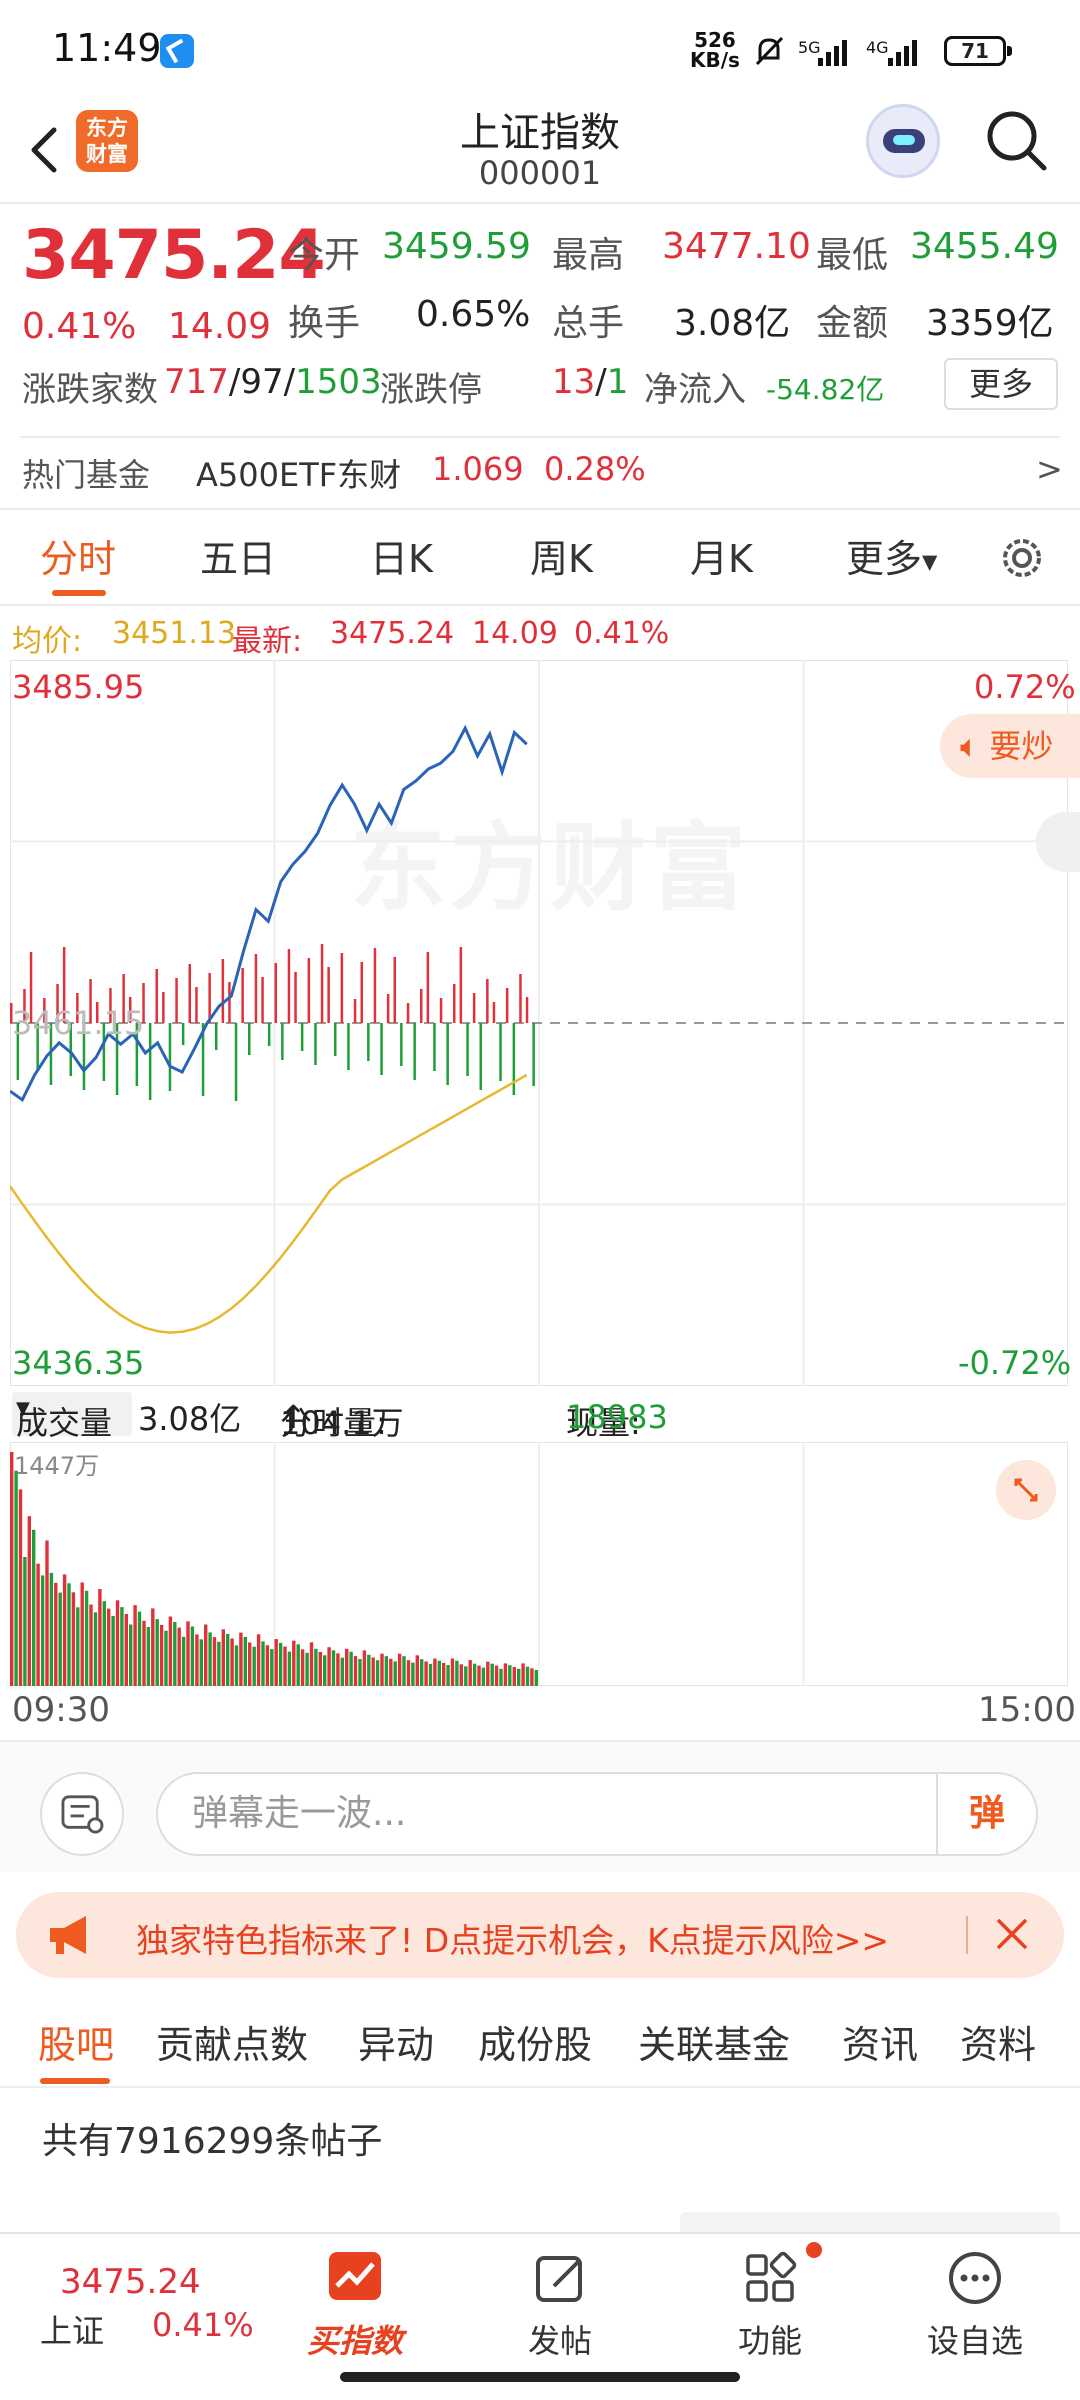  I want to click on tab-guba: 股吧, so click(76, 2045).